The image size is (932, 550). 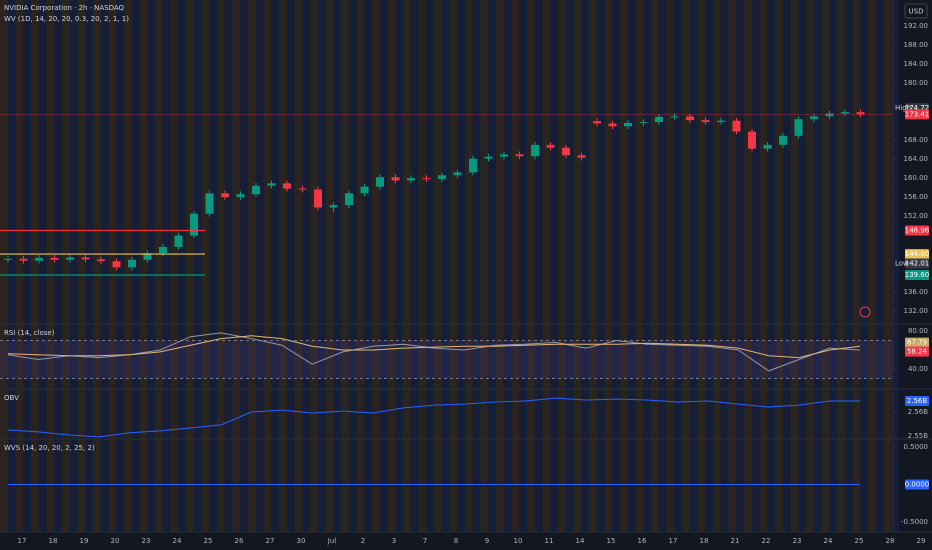 What do you see at coordinates (434, 352) in the screenshot?
I see `series-line` at bounding box center [434, 352].